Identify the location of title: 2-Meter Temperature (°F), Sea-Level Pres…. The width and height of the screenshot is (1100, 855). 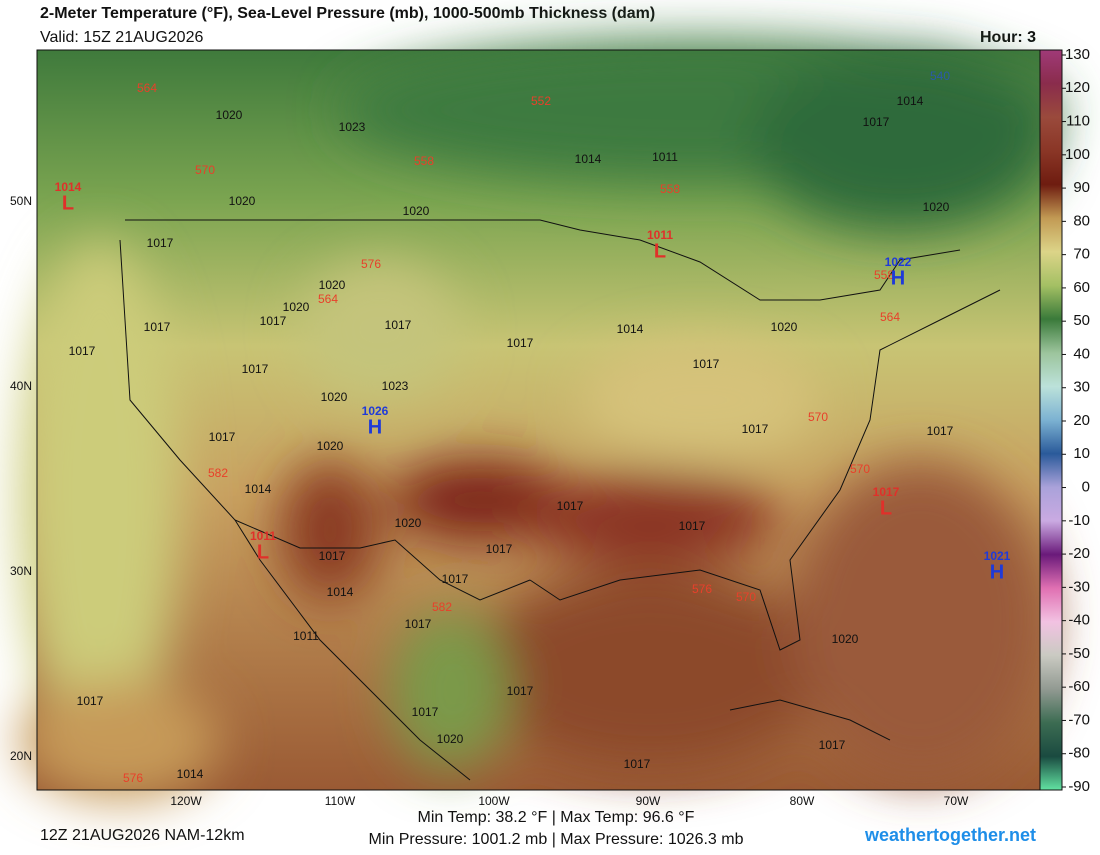
(347, 13).